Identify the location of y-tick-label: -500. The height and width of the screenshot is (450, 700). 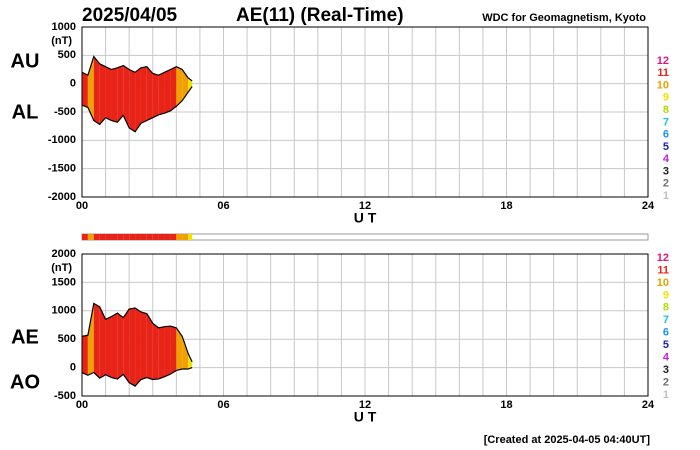
(65, 396).